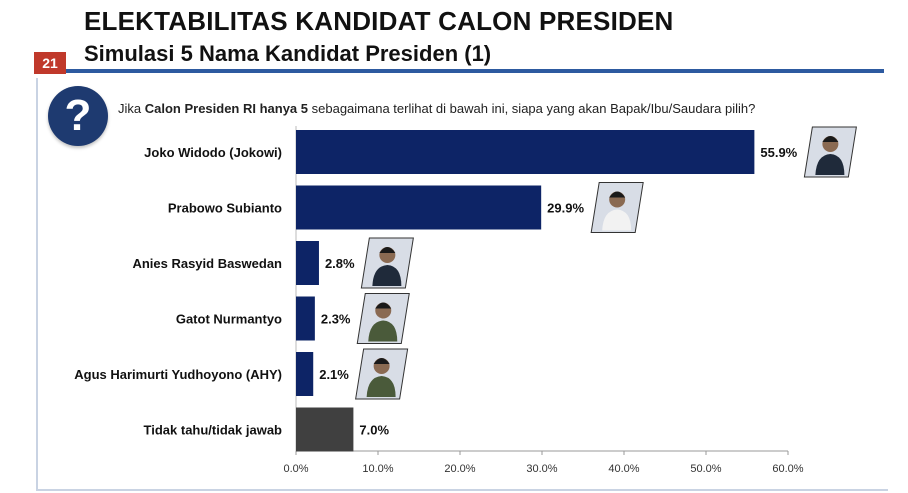  What do you see at coordinates (705, 469) in the screenshot?
I see `x-tick-label: 50.0%` at bounding box center [705, 469].